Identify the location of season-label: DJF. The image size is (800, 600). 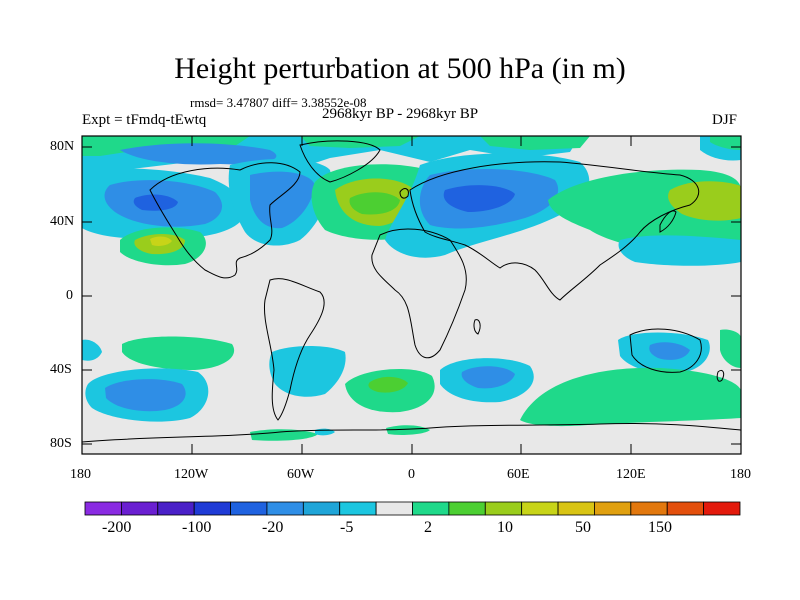
(725, 120).